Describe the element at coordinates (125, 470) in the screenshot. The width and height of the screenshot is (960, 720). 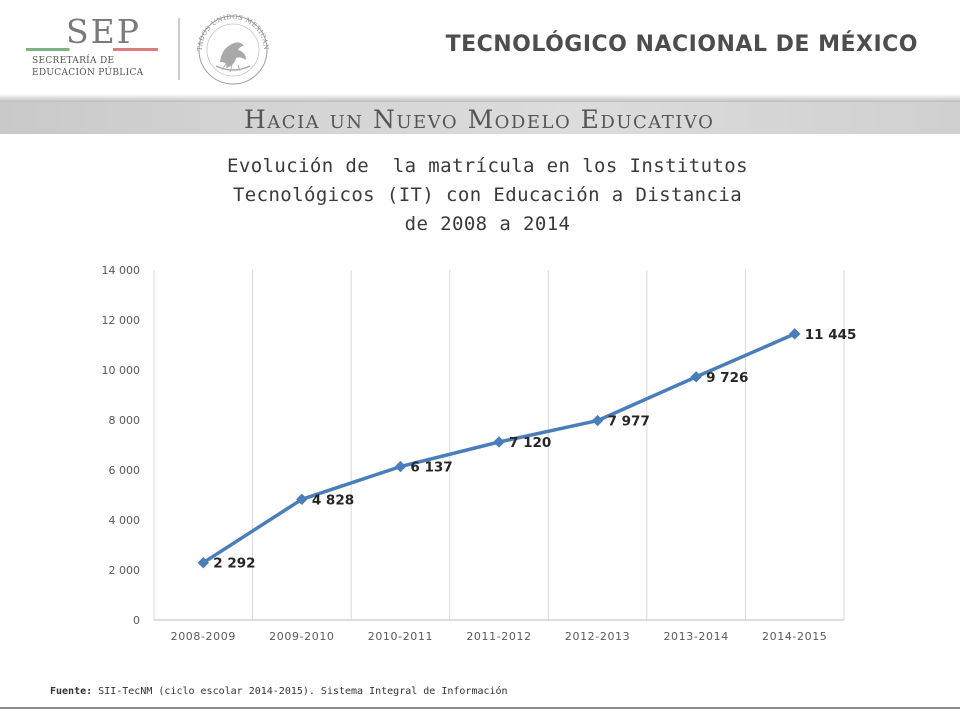
I see `y-tick-label: 6 000` at that location.